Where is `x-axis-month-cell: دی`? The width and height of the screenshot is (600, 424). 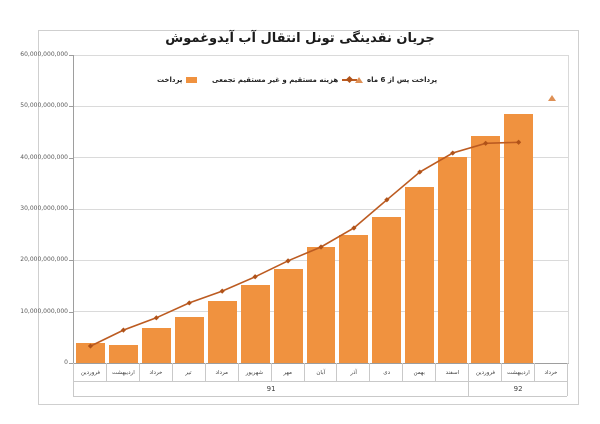 x-axis-month-cell: دی is located at coordinates (385, 372).